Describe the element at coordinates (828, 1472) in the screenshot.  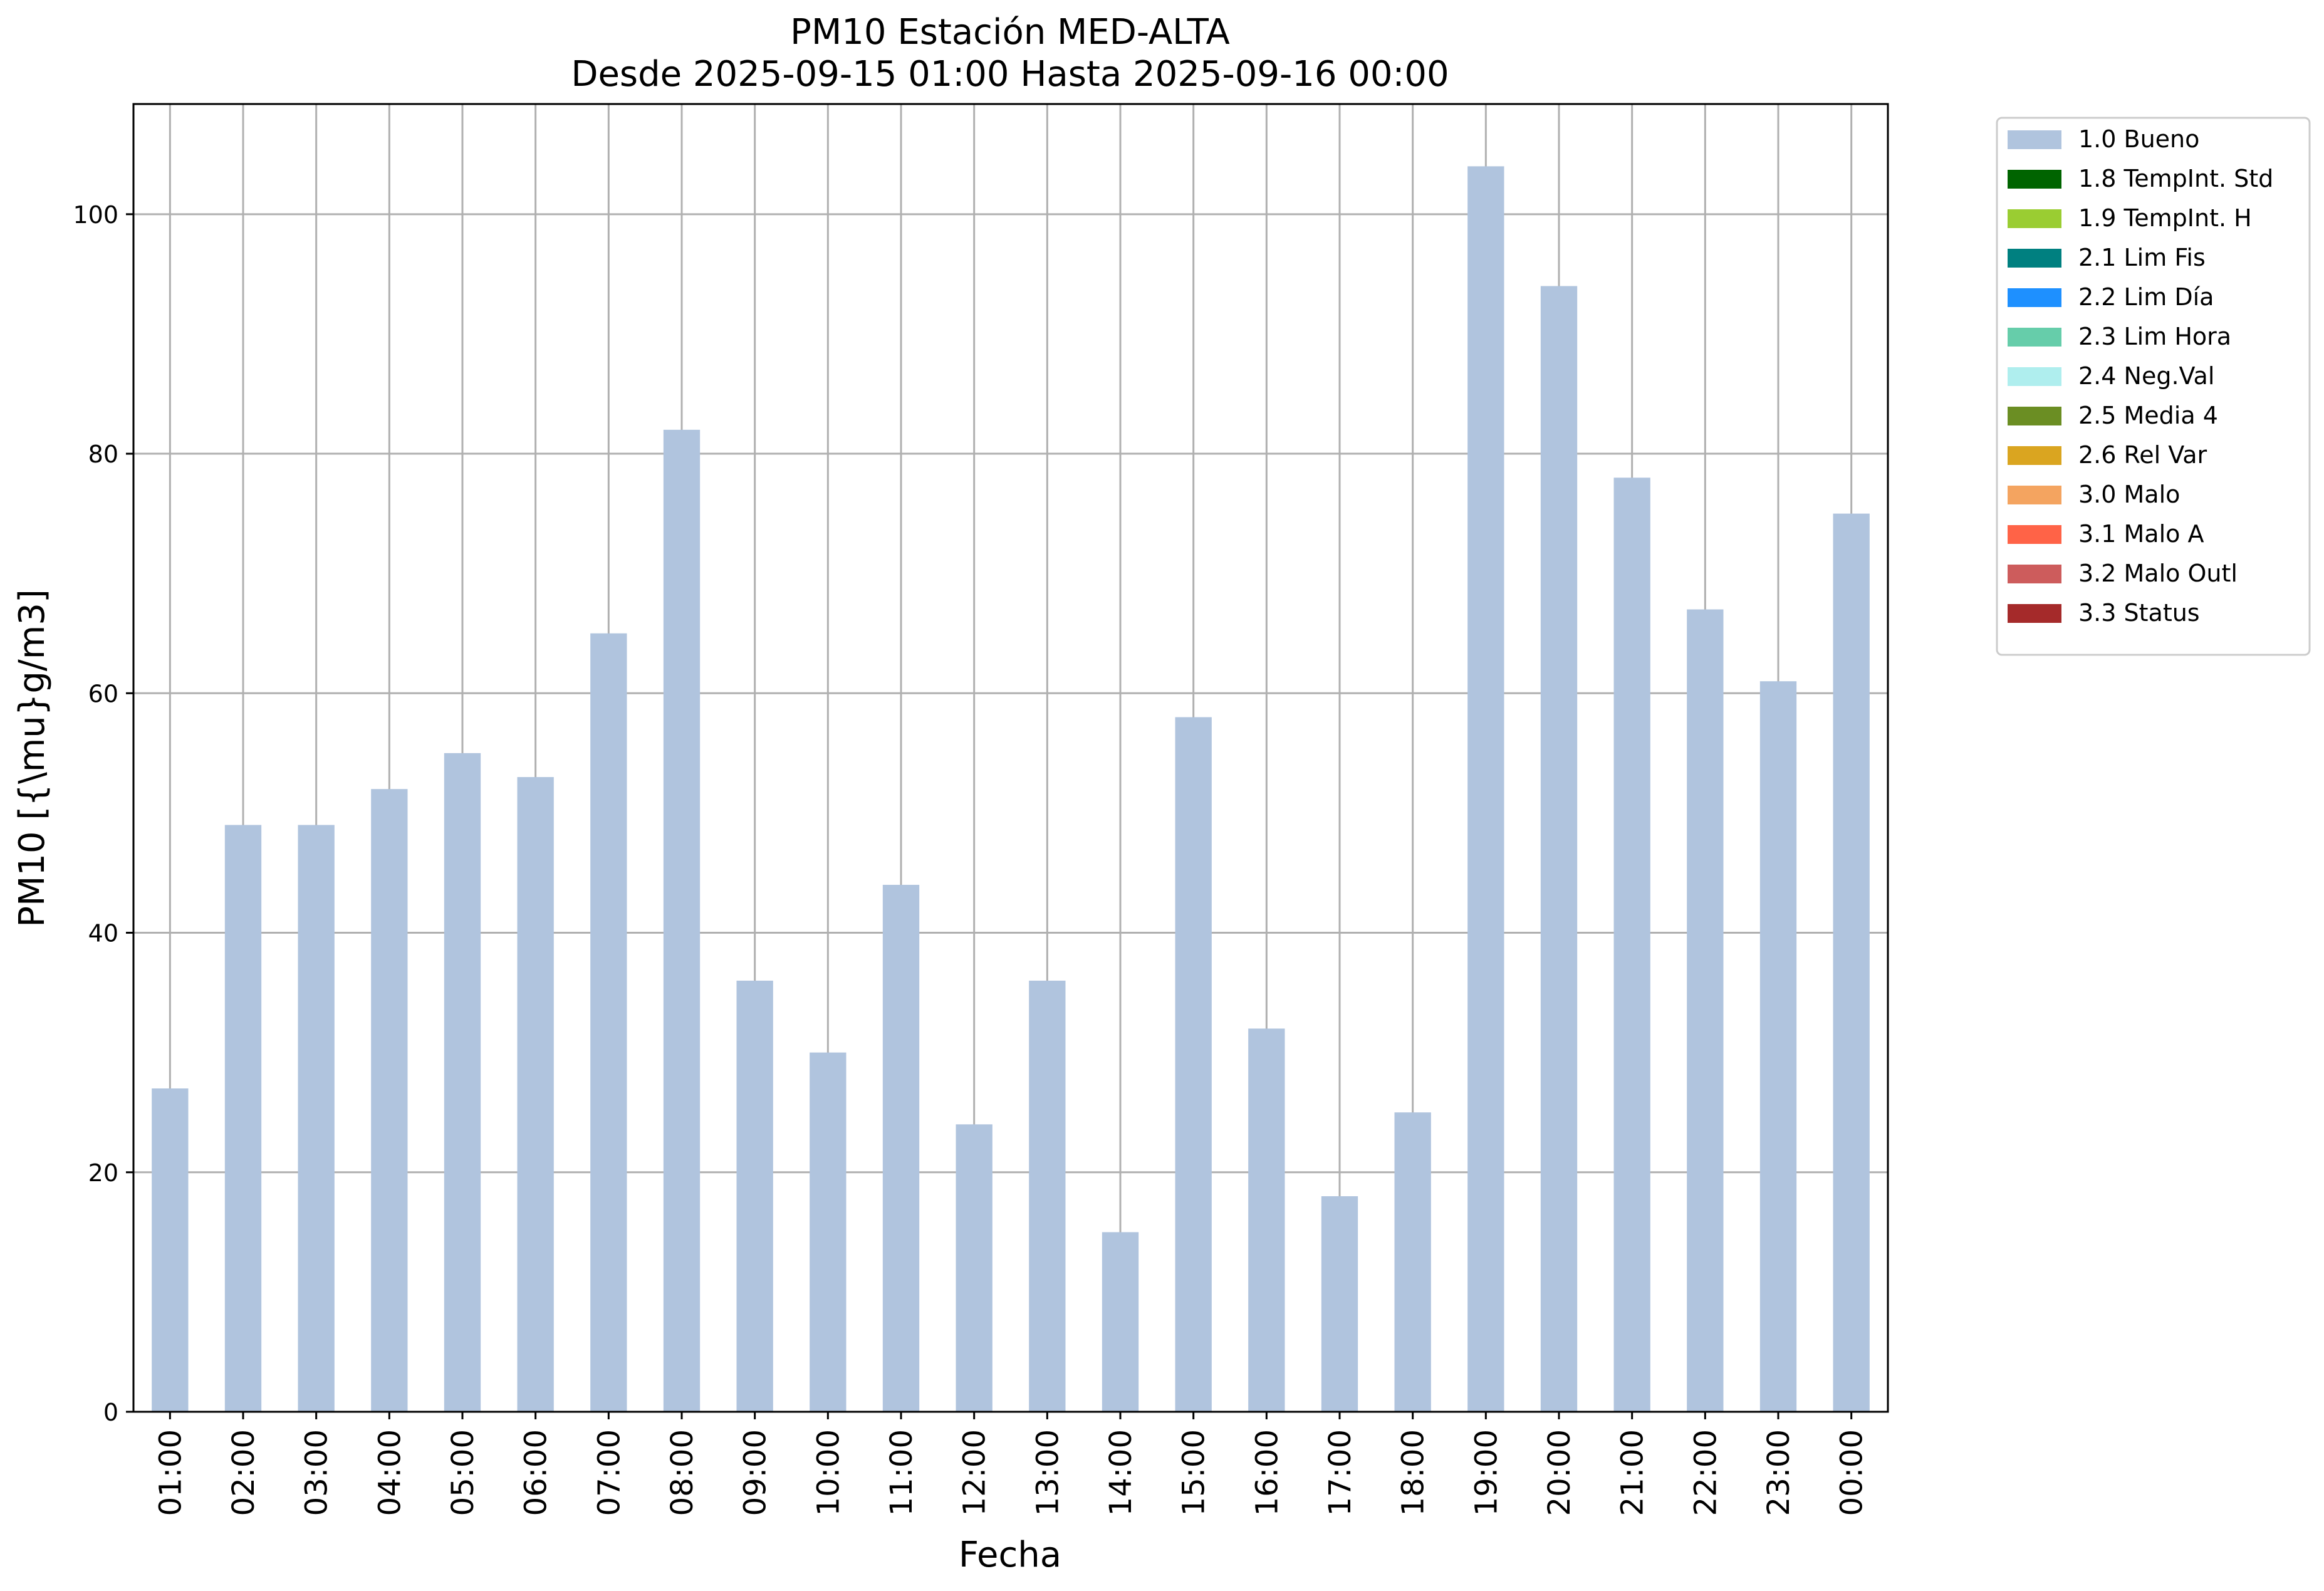
I see `x-tick-label: 10:00` at that location.